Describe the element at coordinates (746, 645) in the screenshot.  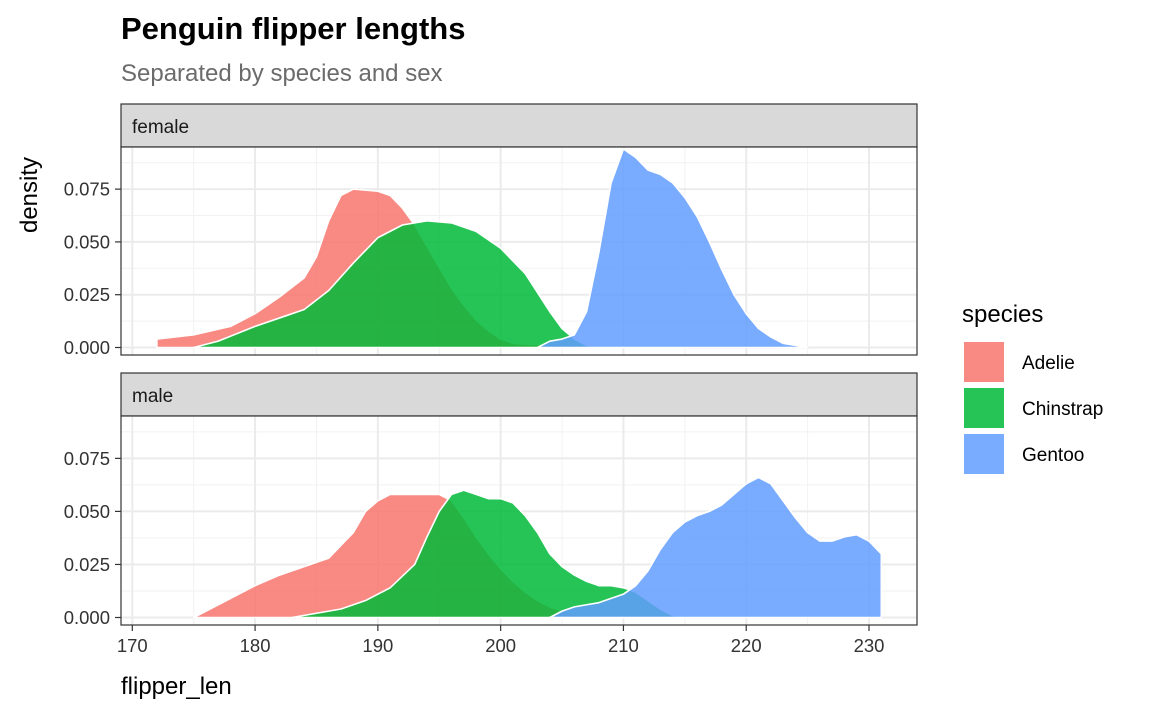
I see `x-tick-label: 220` at that location.